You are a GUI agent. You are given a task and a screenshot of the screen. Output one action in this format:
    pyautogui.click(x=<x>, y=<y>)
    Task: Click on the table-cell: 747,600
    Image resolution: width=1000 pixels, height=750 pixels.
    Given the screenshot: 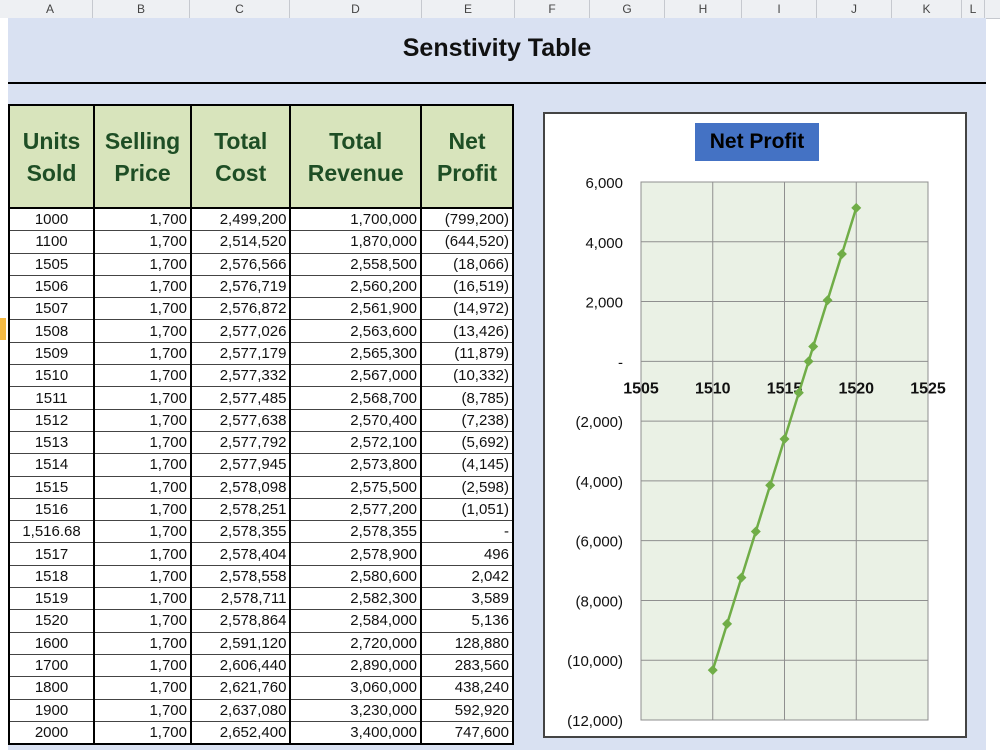 What is the action you would take?
    pyautogui.click(x=467, y=733)
    